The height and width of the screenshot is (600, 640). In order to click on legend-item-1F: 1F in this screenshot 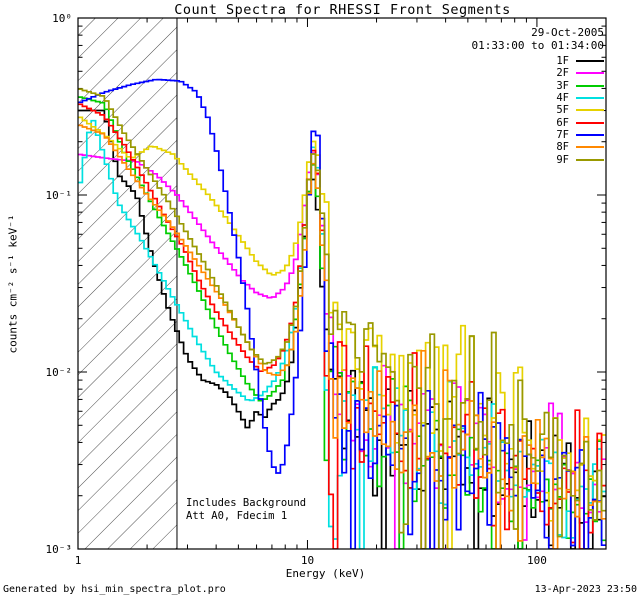, I will do `click(580, 61)`.